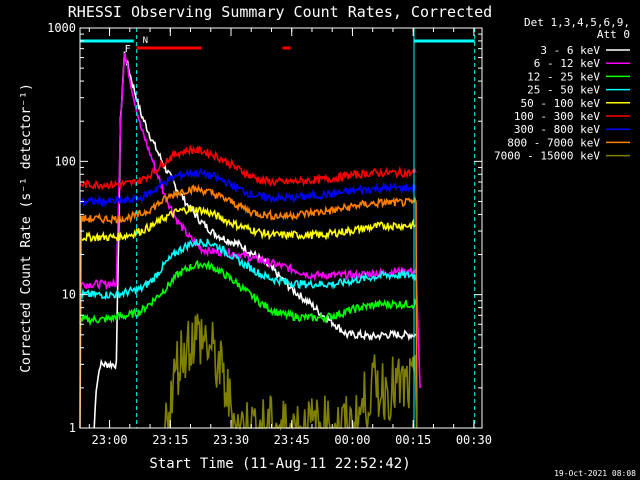 The image size is (640, 480). Describe the element at coordinates (145, 41) in the screenshot. I see `night-flag: N` at that location.